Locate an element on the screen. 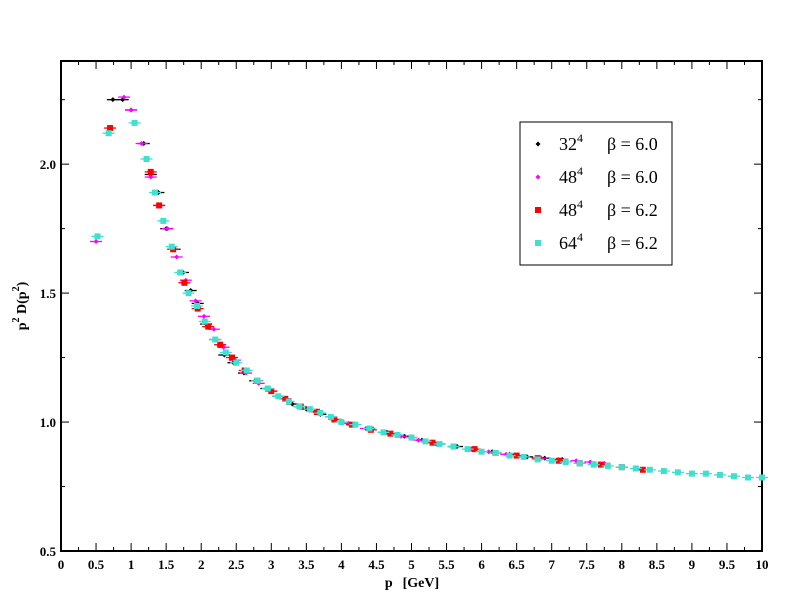 Image resolution: width=792 pixels, height=612 pixels. legend-label: 324 β = 6.0 is located at coordinates (608, 142).